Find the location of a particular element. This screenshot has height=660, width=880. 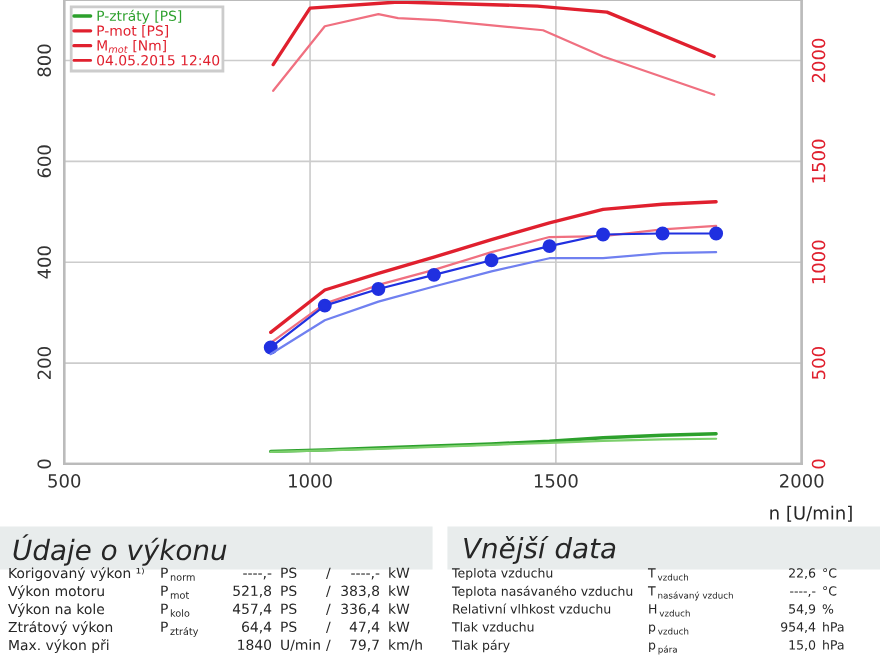

x-tick-label: 1000 is located at coordinates (310, 481).